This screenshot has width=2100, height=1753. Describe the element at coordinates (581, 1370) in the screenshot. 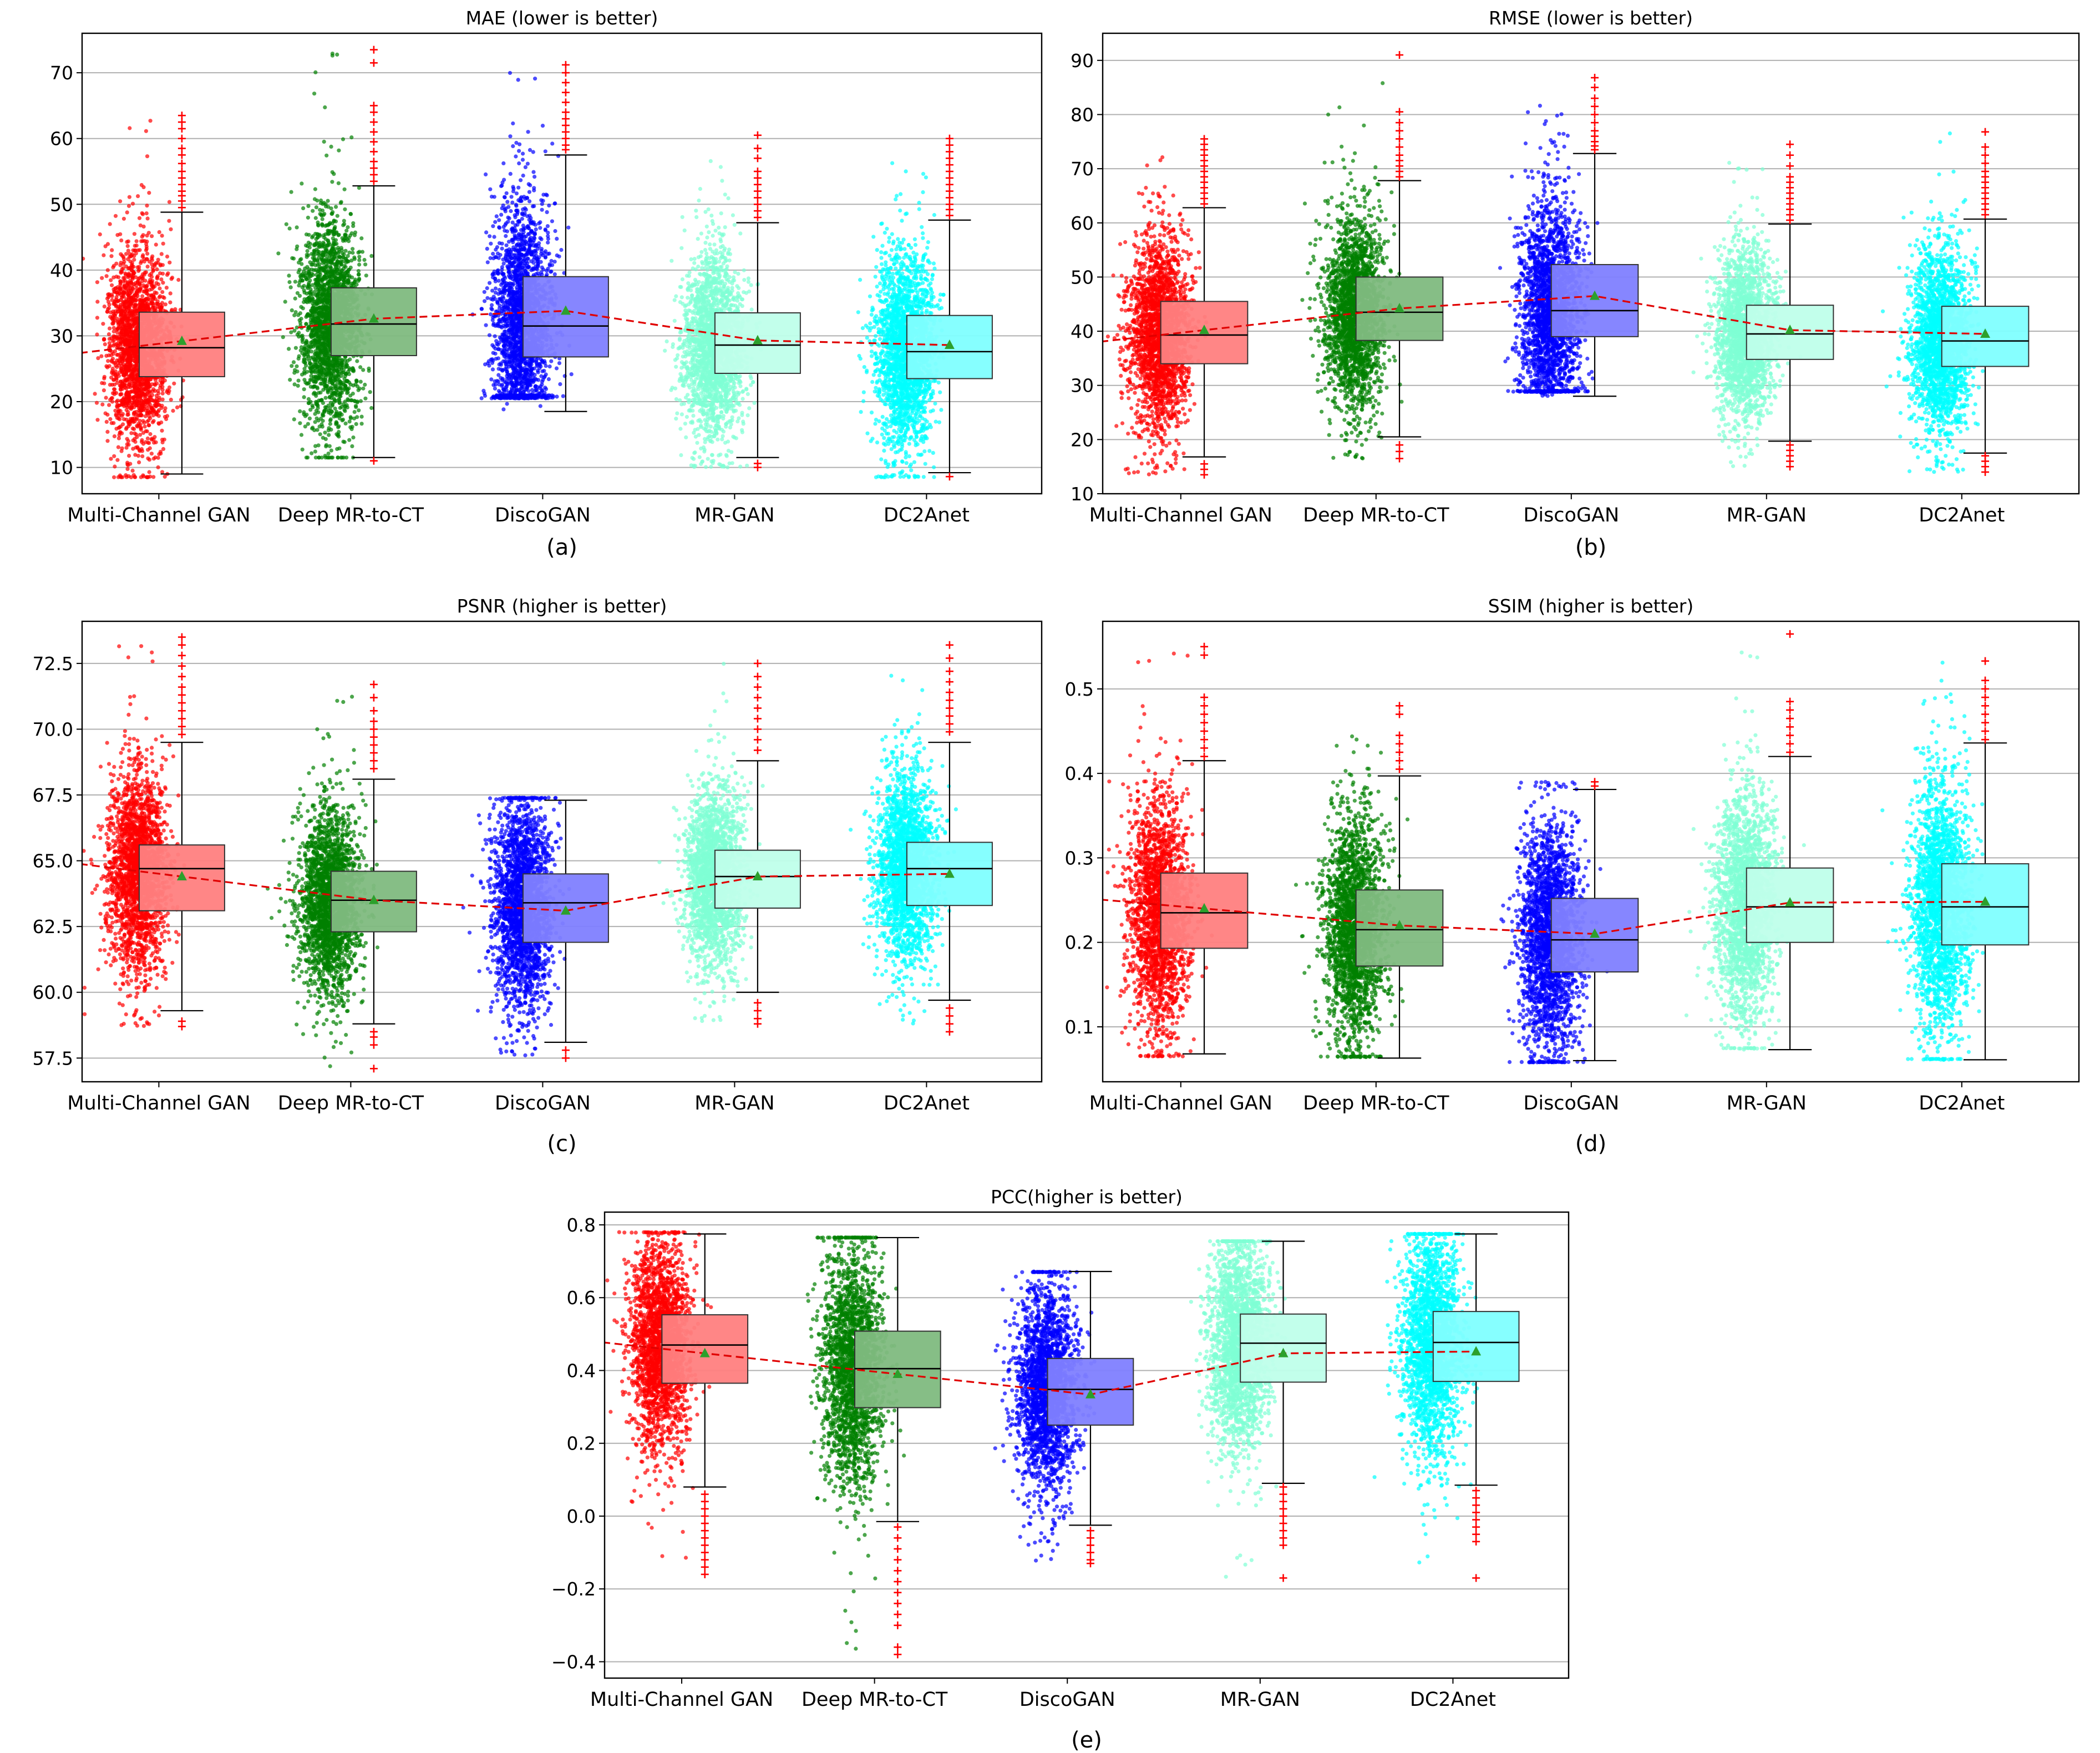

I see `y-tick-label: 0.4` at that location.